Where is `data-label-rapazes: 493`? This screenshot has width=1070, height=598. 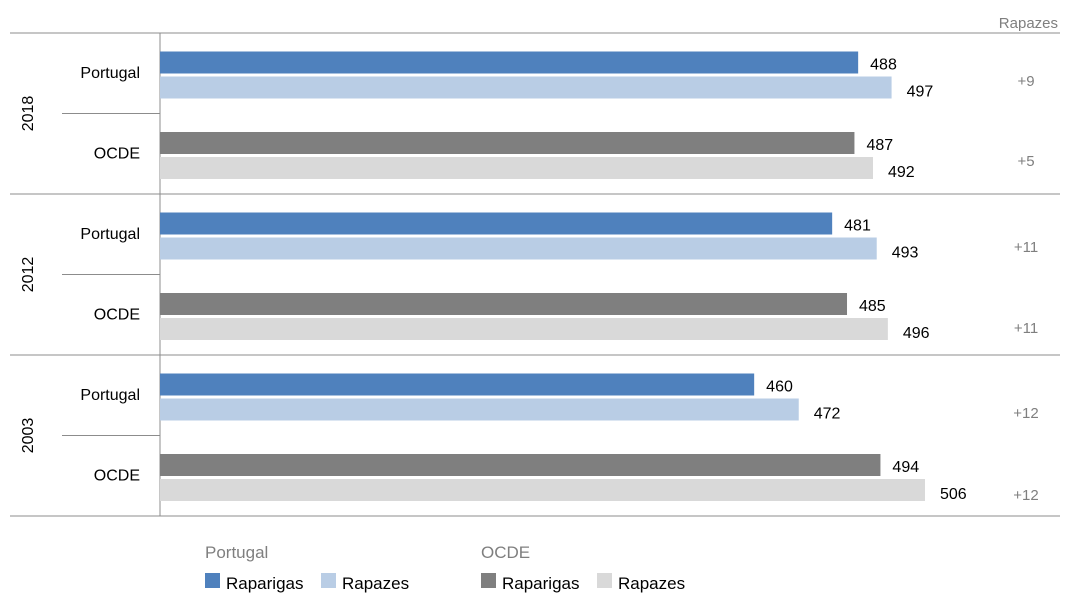
data-label-rapazes: 493 is located at coordinates (905, 253).